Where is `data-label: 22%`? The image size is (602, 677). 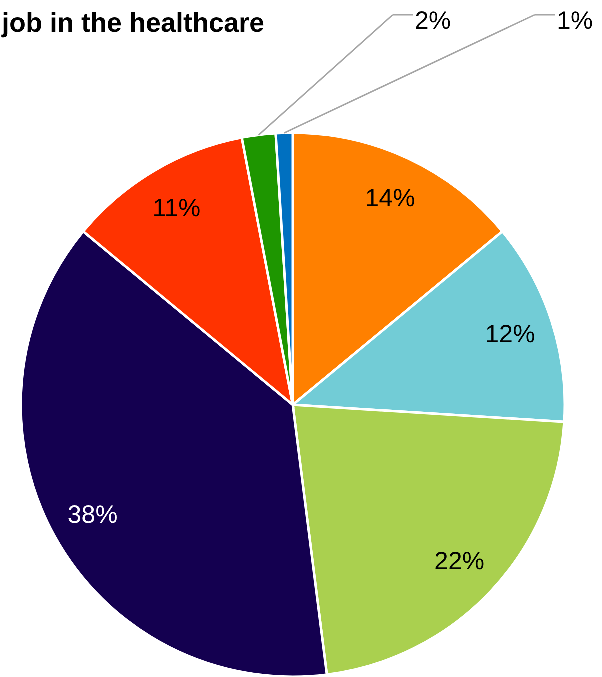
data-label: 22% is located at coordinates (459, 561).